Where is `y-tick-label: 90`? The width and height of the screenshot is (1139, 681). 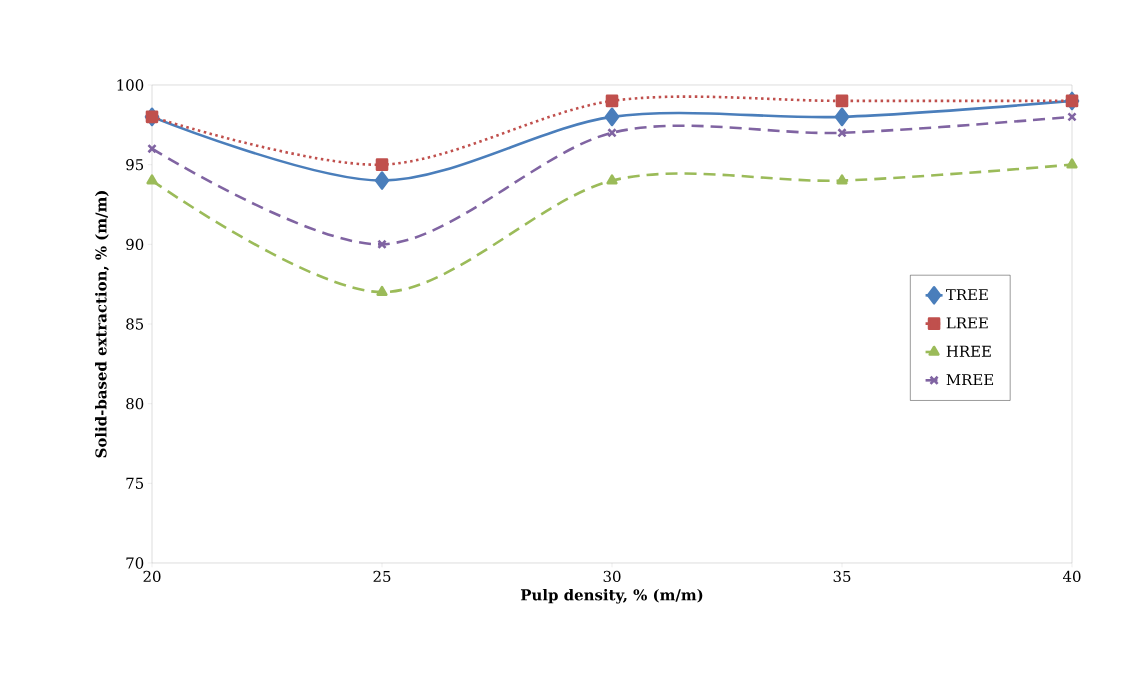
y-tick-label: 90 is located at coordinates (135, 244).